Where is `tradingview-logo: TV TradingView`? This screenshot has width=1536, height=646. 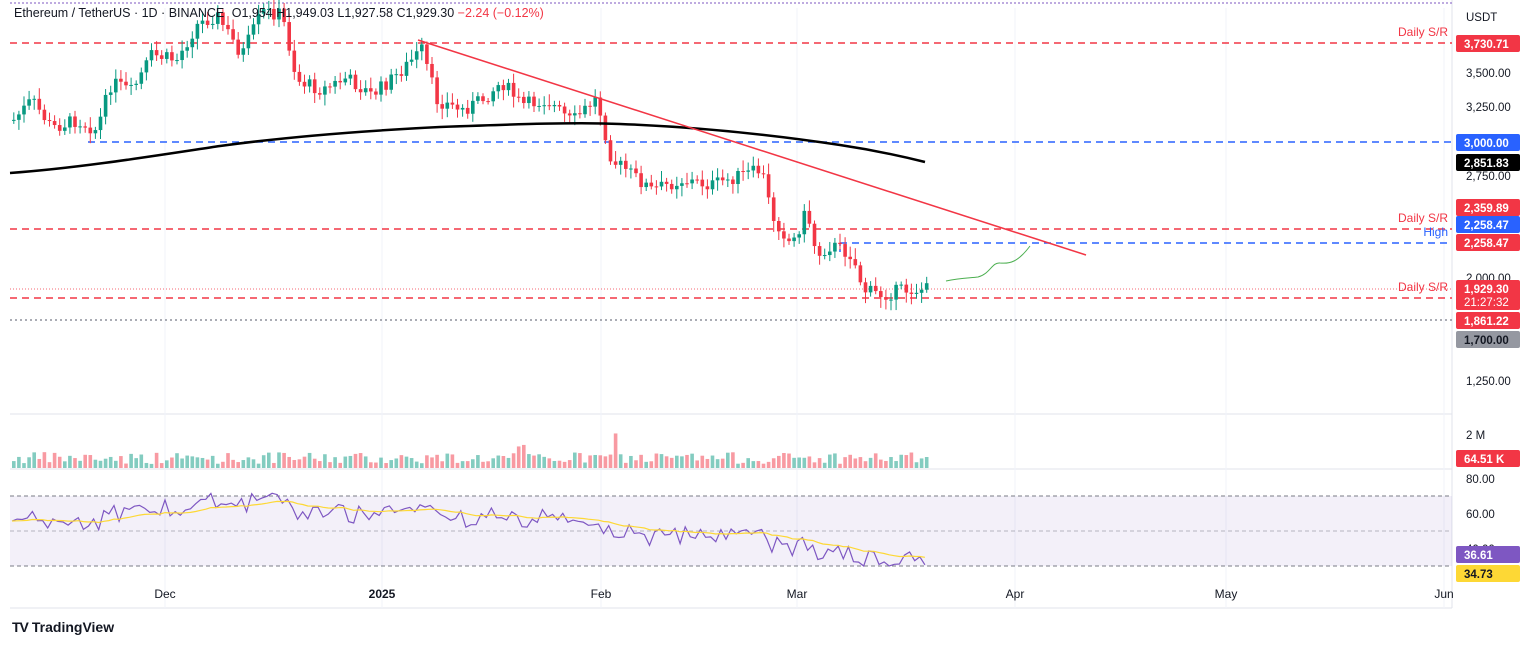 tradingview-logo: TV TradingView is located at coordinates (63, 627).